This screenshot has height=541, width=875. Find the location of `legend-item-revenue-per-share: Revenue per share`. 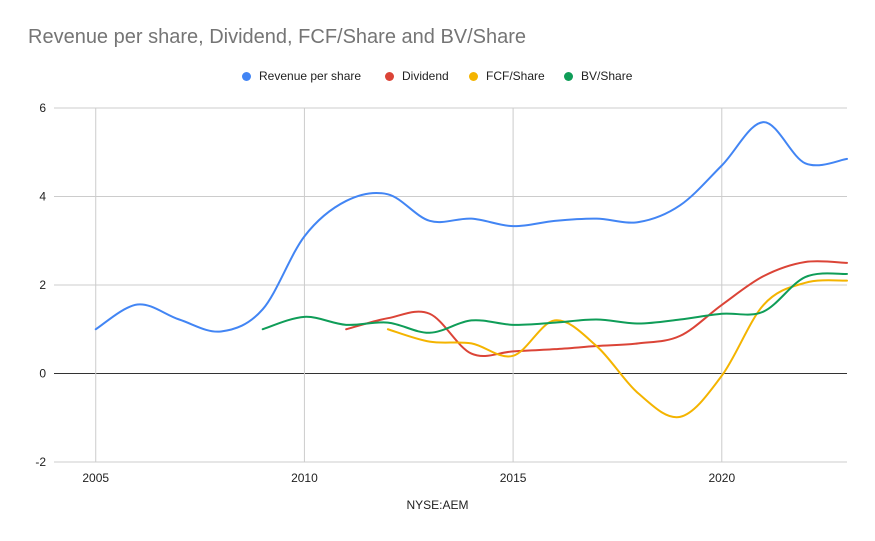

legend-item-revenue-per-share: Revenue per share is located at coordinates (301, 76).